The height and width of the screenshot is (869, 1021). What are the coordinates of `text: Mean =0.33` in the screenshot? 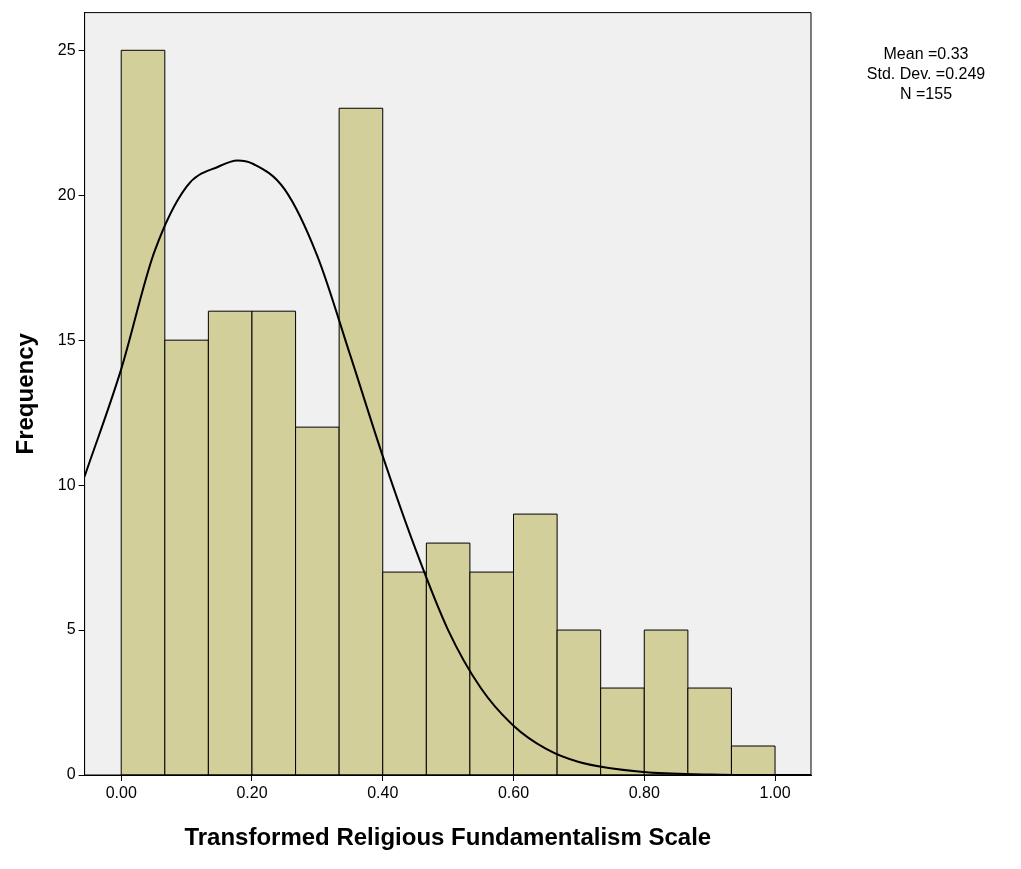 It's located at (926, 54).